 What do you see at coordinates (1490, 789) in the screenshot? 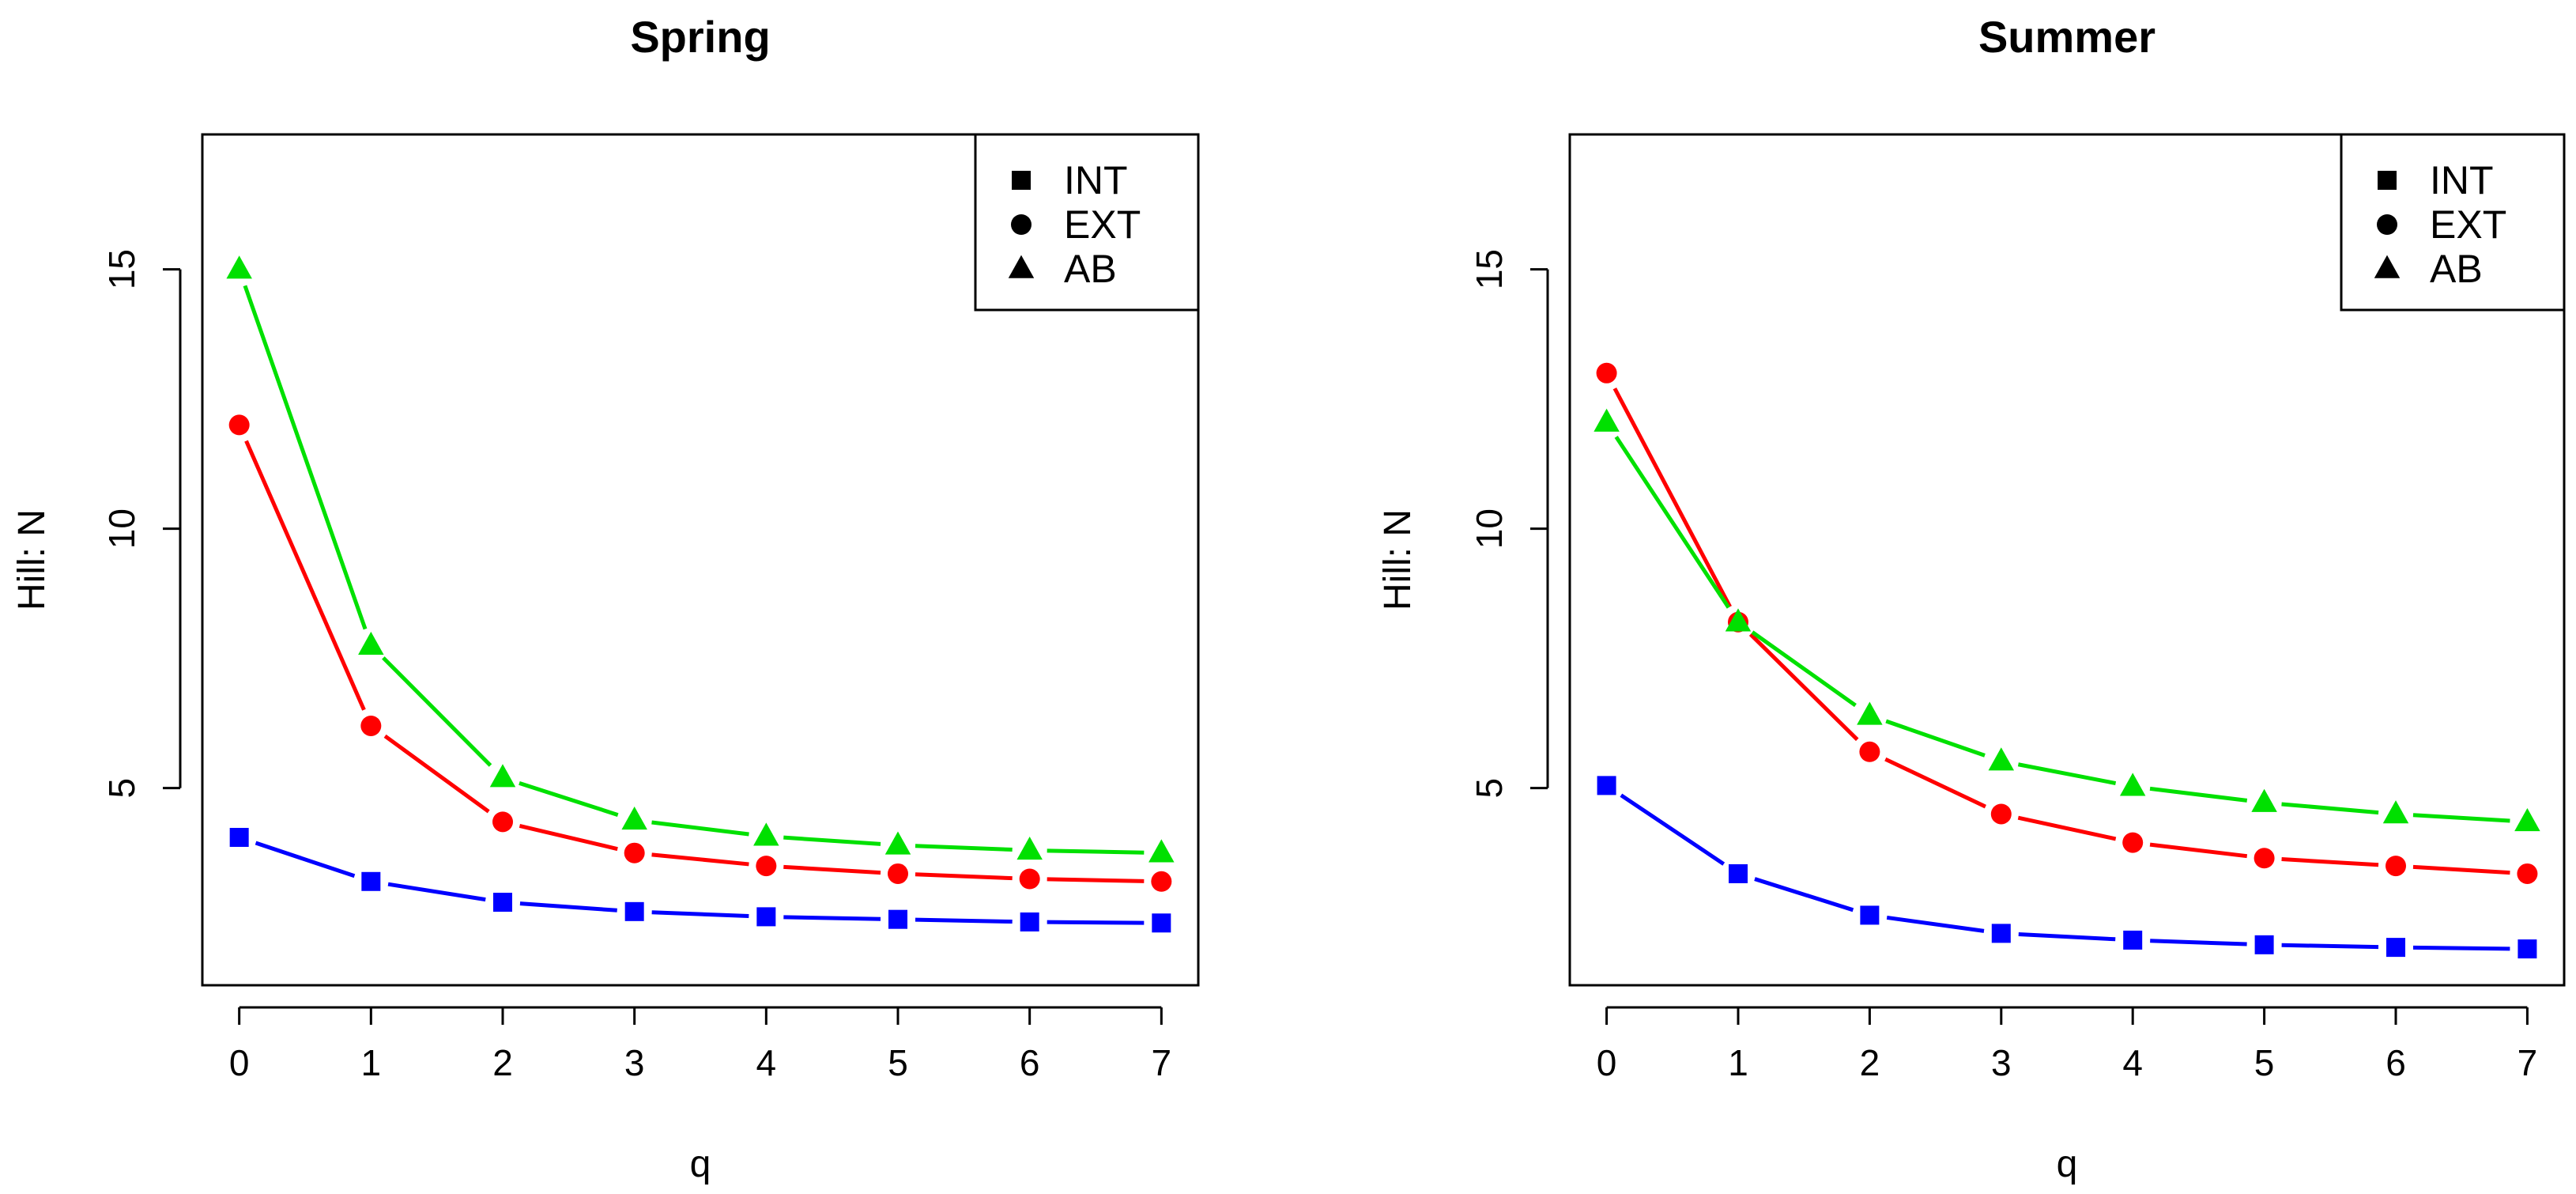
I see `y-tick-label: 5` at bounding box center [1490, 789].